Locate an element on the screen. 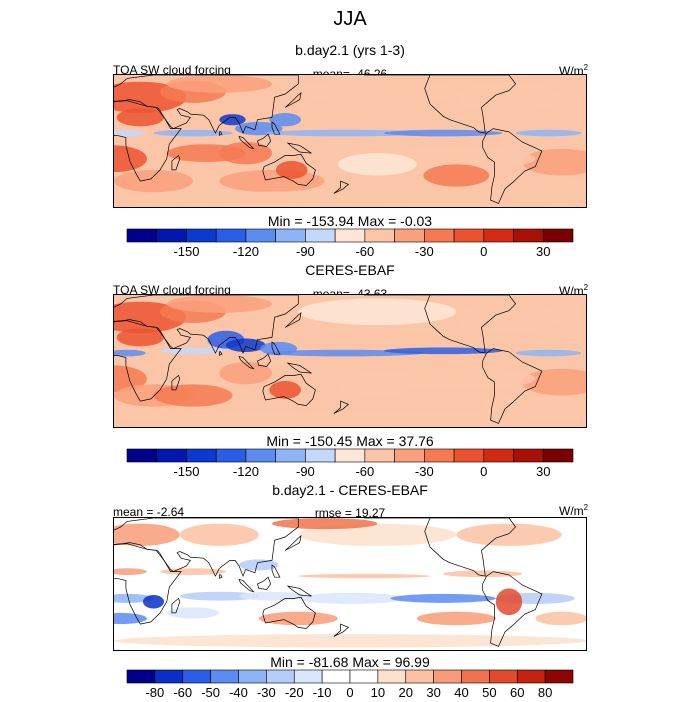 This screenshot has height=702, width=700. colorbar-tick-label: -120 is located at coordinates (246, 471).